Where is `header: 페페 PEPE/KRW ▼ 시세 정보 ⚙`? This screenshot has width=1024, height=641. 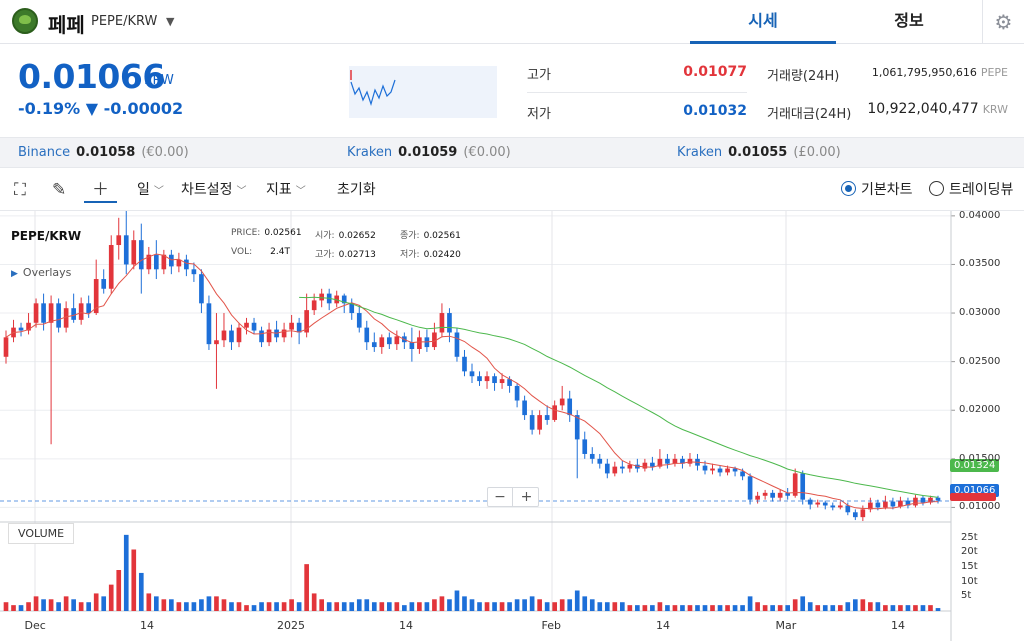
header: 페페 PEPE/KRW ▼ 시세 정보 ⚙ is located at coordinates (512, 22).